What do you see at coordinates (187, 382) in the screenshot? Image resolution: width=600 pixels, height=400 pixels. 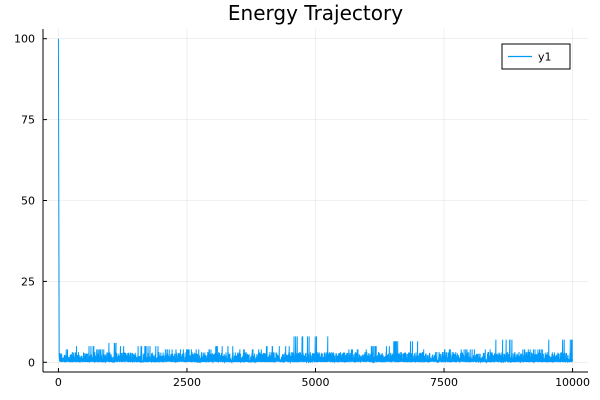 I see `x-tick-label: 2500` at bounding box center [187, 382].